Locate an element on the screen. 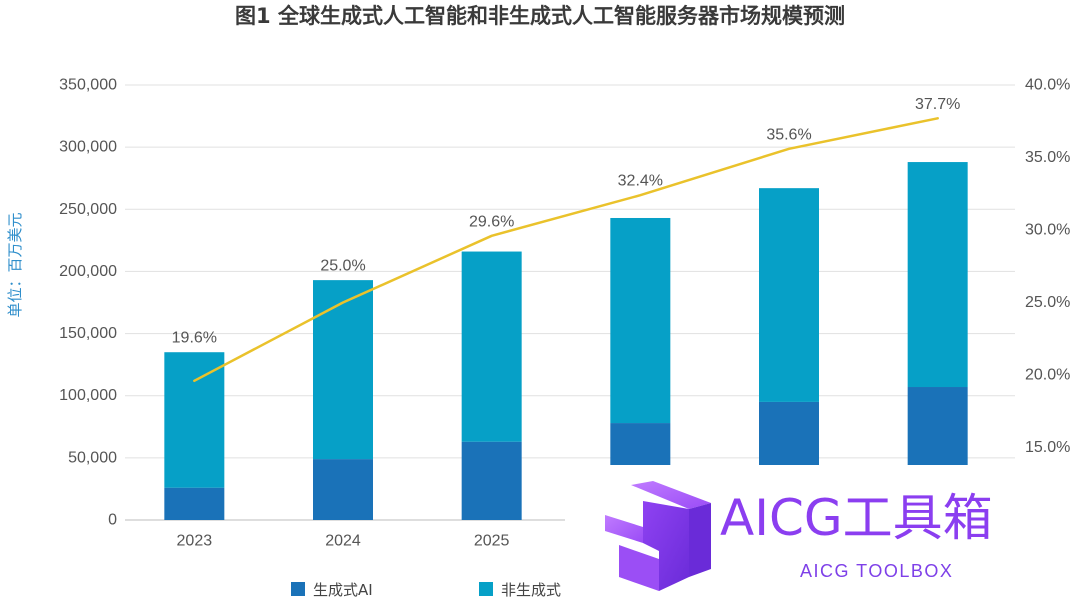  y-tick-label: 250,000 is located at coordinates (88, 209).